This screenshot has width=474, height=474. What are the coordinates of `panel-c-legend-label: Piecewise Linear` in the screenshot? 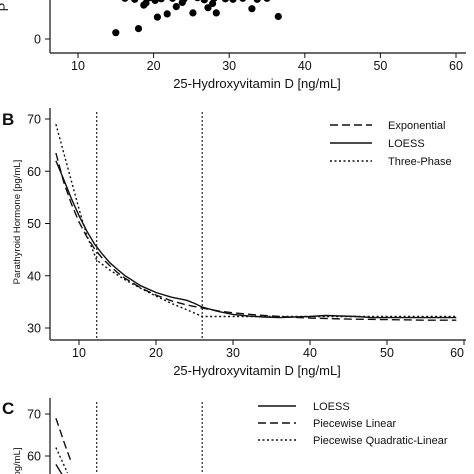 It's located at (354, 424).